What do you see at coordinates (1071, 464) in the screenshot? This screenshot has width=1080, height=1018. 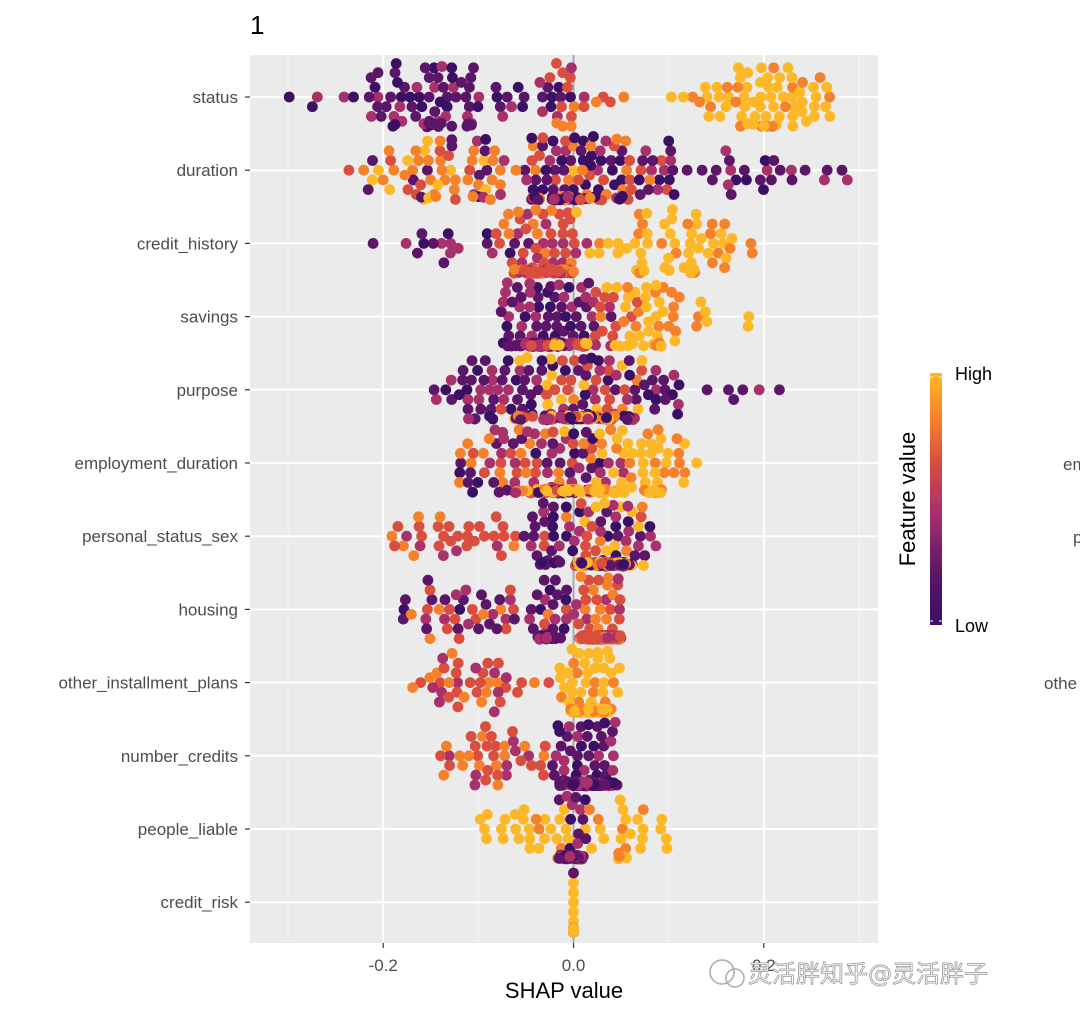 I see `clipped-label-em: em` at bounding box center [1071, 464].